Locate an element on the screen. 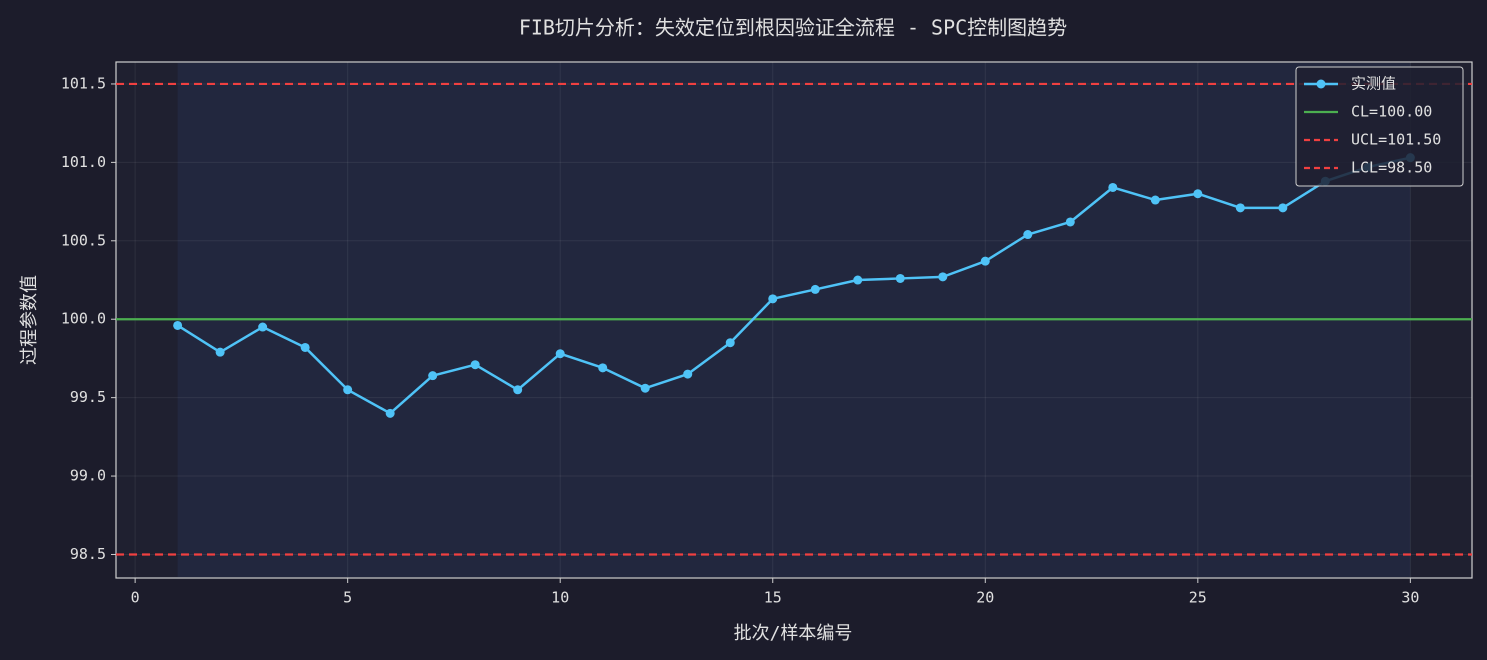 This screenshot has width=1487, height=660. legend-label: LCL=98.50 is located at coordinates (1391, 168).